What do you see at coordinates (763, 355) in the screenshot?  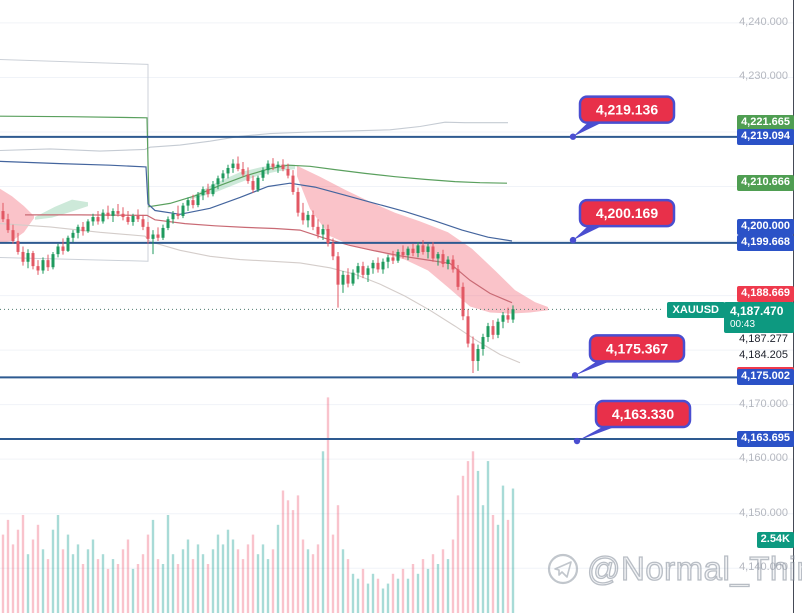 I see `price-axis-label: 4,184.205` at bounding box center [763, 355].